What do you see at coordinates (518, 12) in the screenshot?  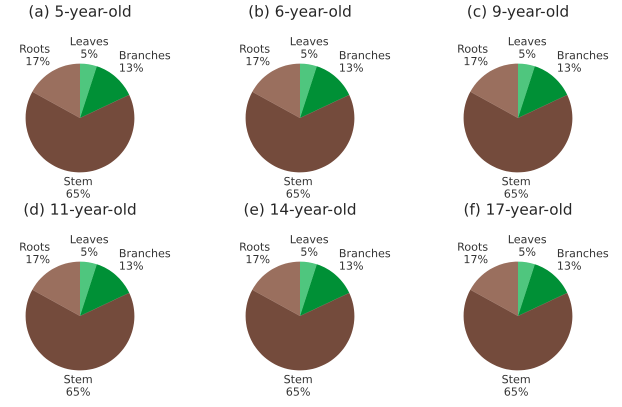 I see `chart-title: (c) 9-year-old` at bounding box center [518, 12].